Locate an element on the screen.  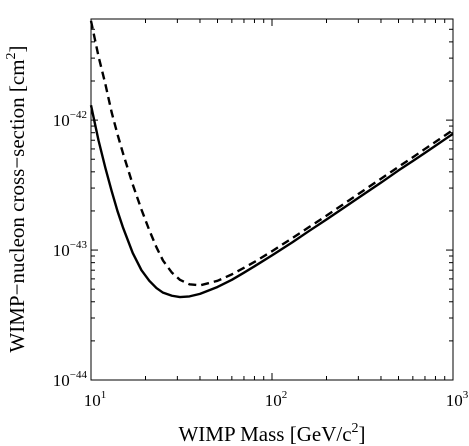
y-tick-label: 10−43 is located at coordinates (70, 249).